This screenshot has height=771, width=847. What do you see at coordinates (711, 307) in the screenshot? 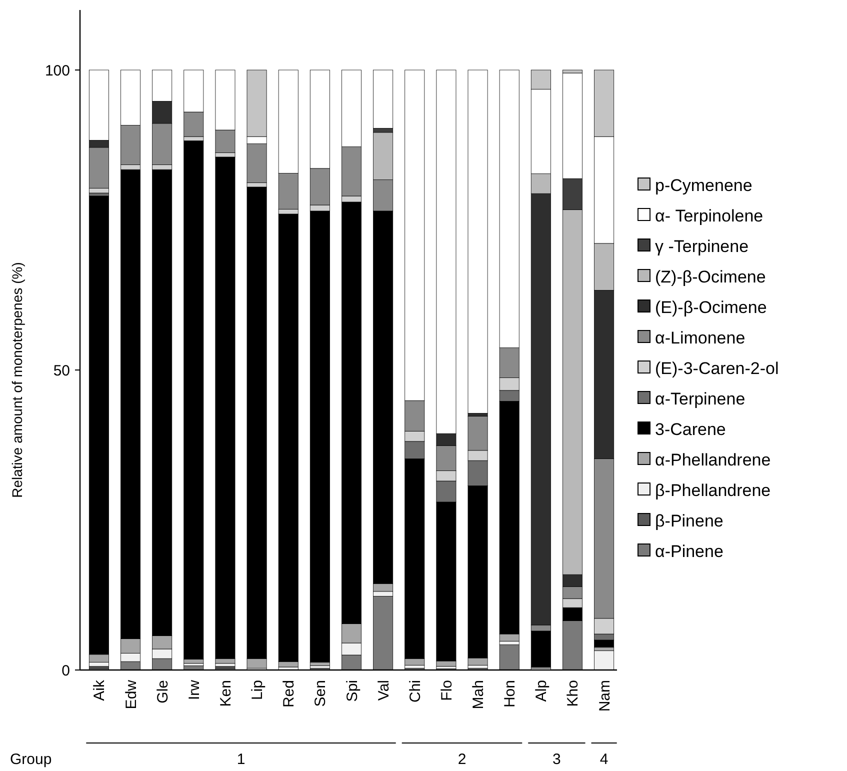
I see `legend-label: (E)-β-Ocimene` at bounding box center [711, 307].